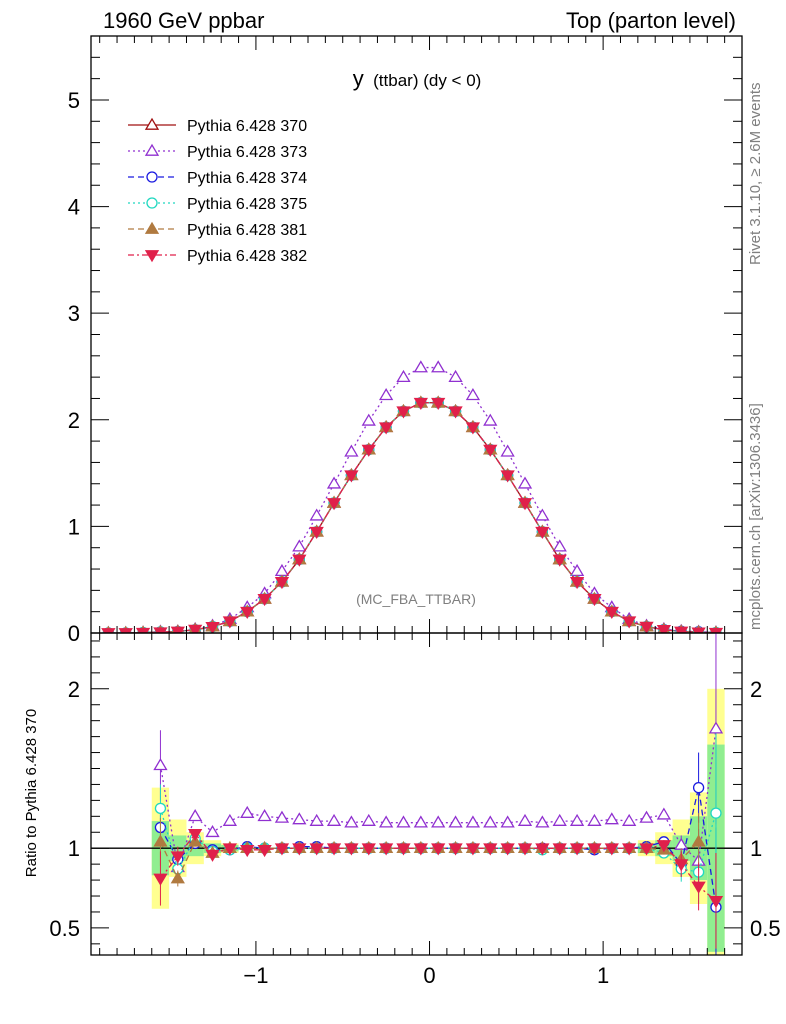  I want to click on ratio-tick-label-left: 1, so click(74, 848).